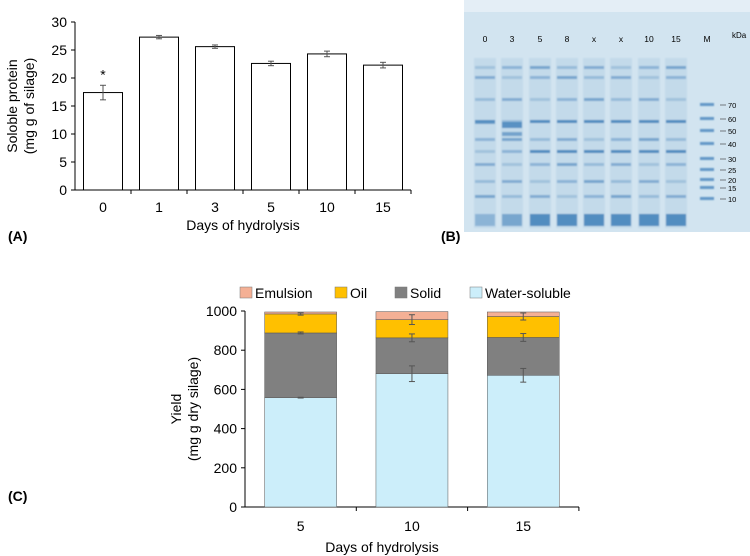 The width and height of the screenshot is (750, 556). What do you see at coordinates (226, 429) in the screenshot?
I see `y-tick-label: 400` at bounding box center [226, 429].